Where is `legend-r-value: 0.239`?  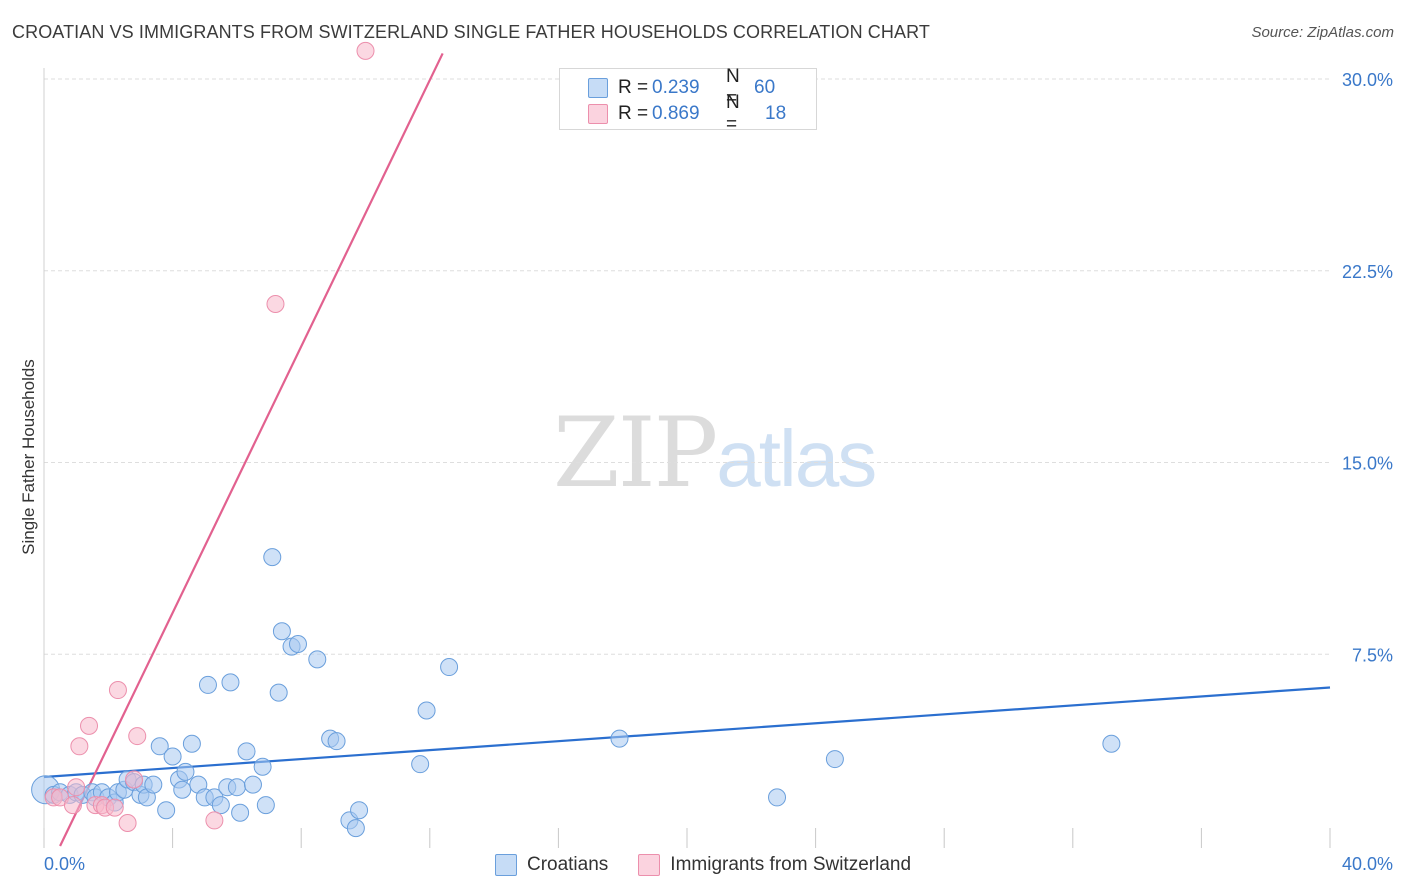 legend-r-value: 0.239 is located at coordinates (676, 87).